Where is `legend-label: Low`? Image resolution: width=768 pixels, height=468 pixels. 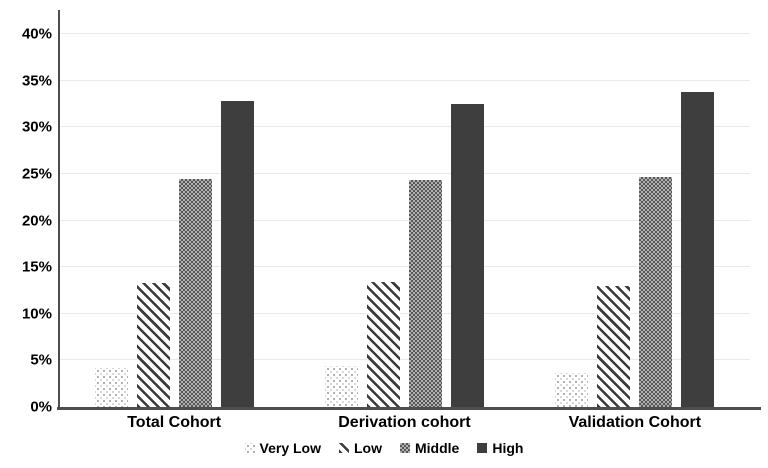 legend-label: Low is located at coordinates (368, 448).